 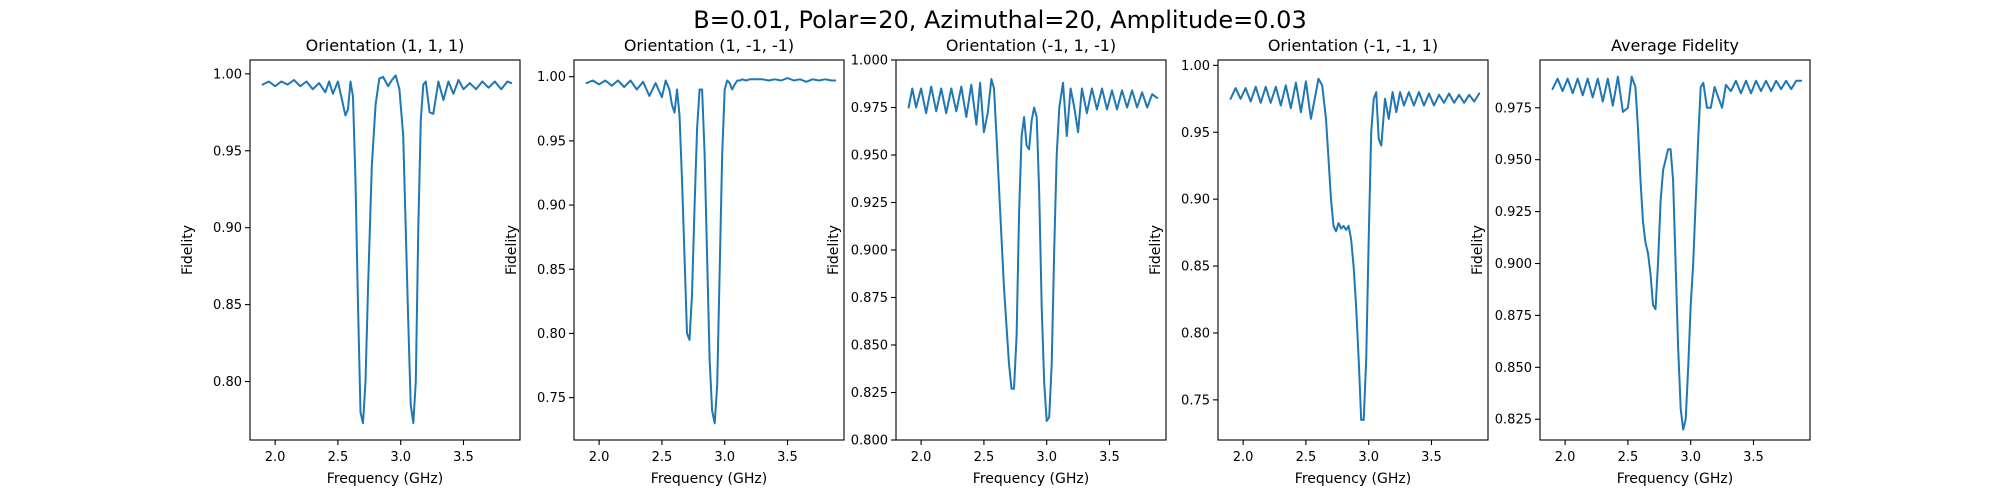 I want to click on subplot-title: Orientation (1, 1, 1), so click(x=385, y=45).